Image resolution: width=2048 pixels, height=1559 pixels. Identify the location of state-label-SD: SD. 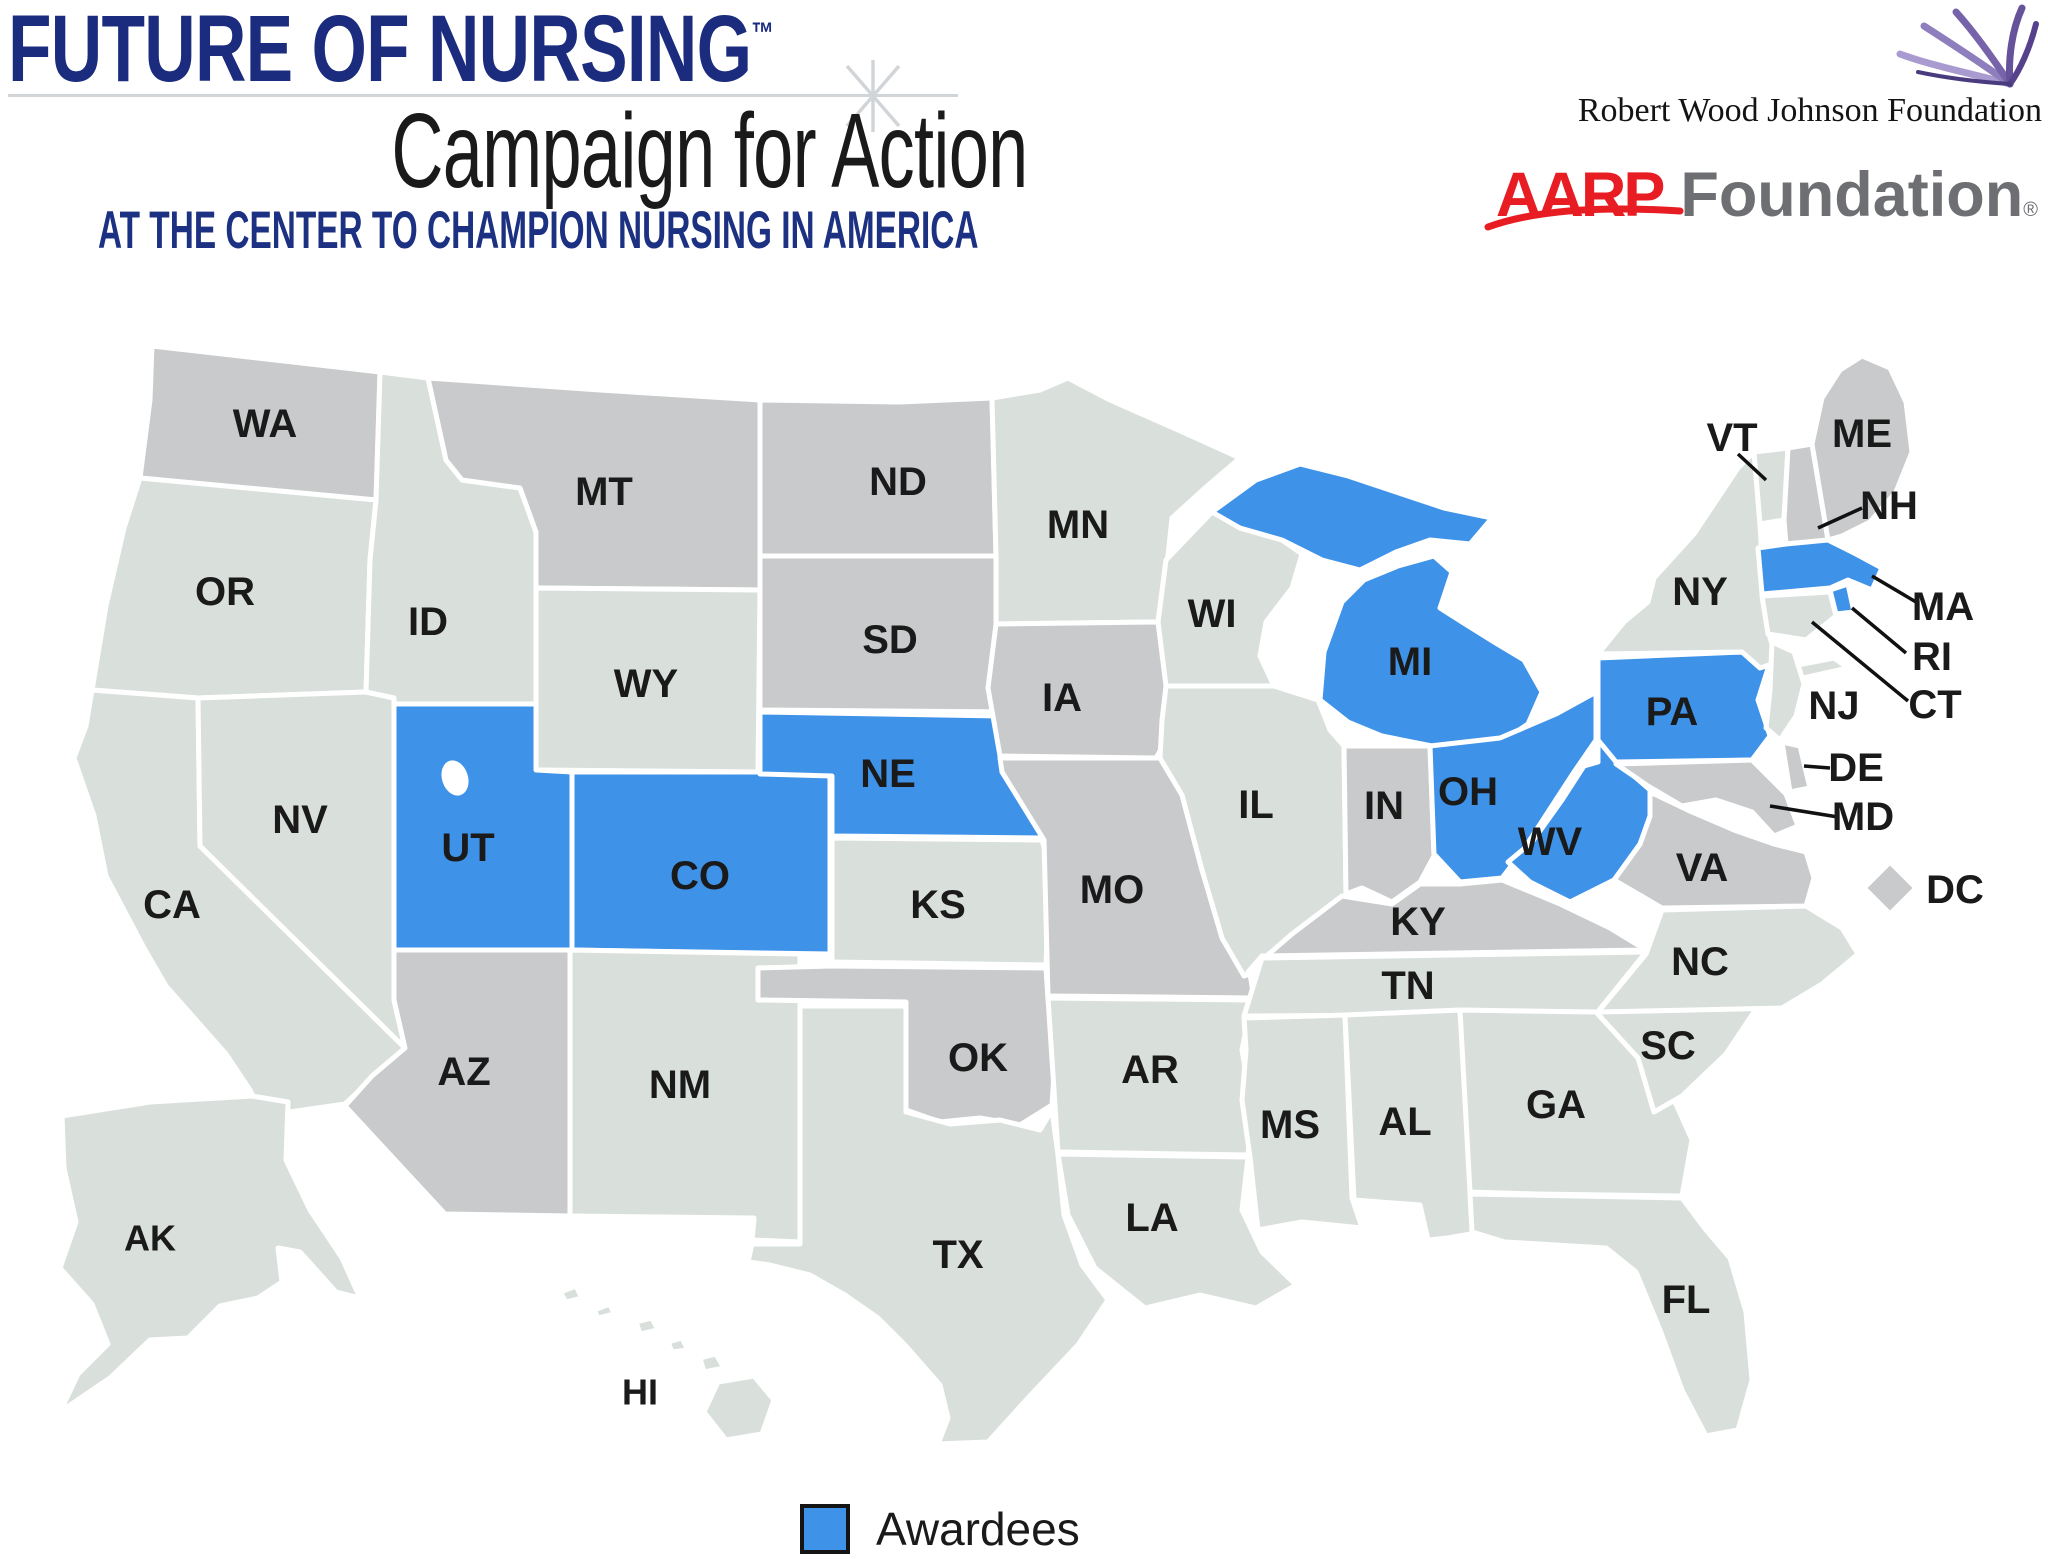
(890, 640).